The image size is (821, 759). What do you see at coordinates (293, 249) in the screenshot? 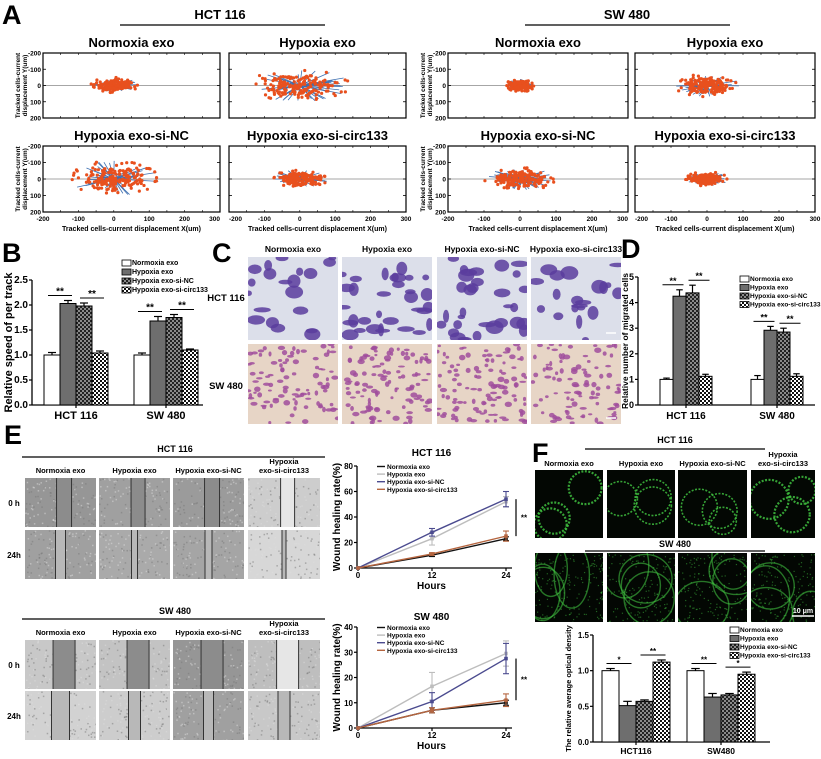
I see `column-header: Normoxia exo` at bounding box center [293, 249].